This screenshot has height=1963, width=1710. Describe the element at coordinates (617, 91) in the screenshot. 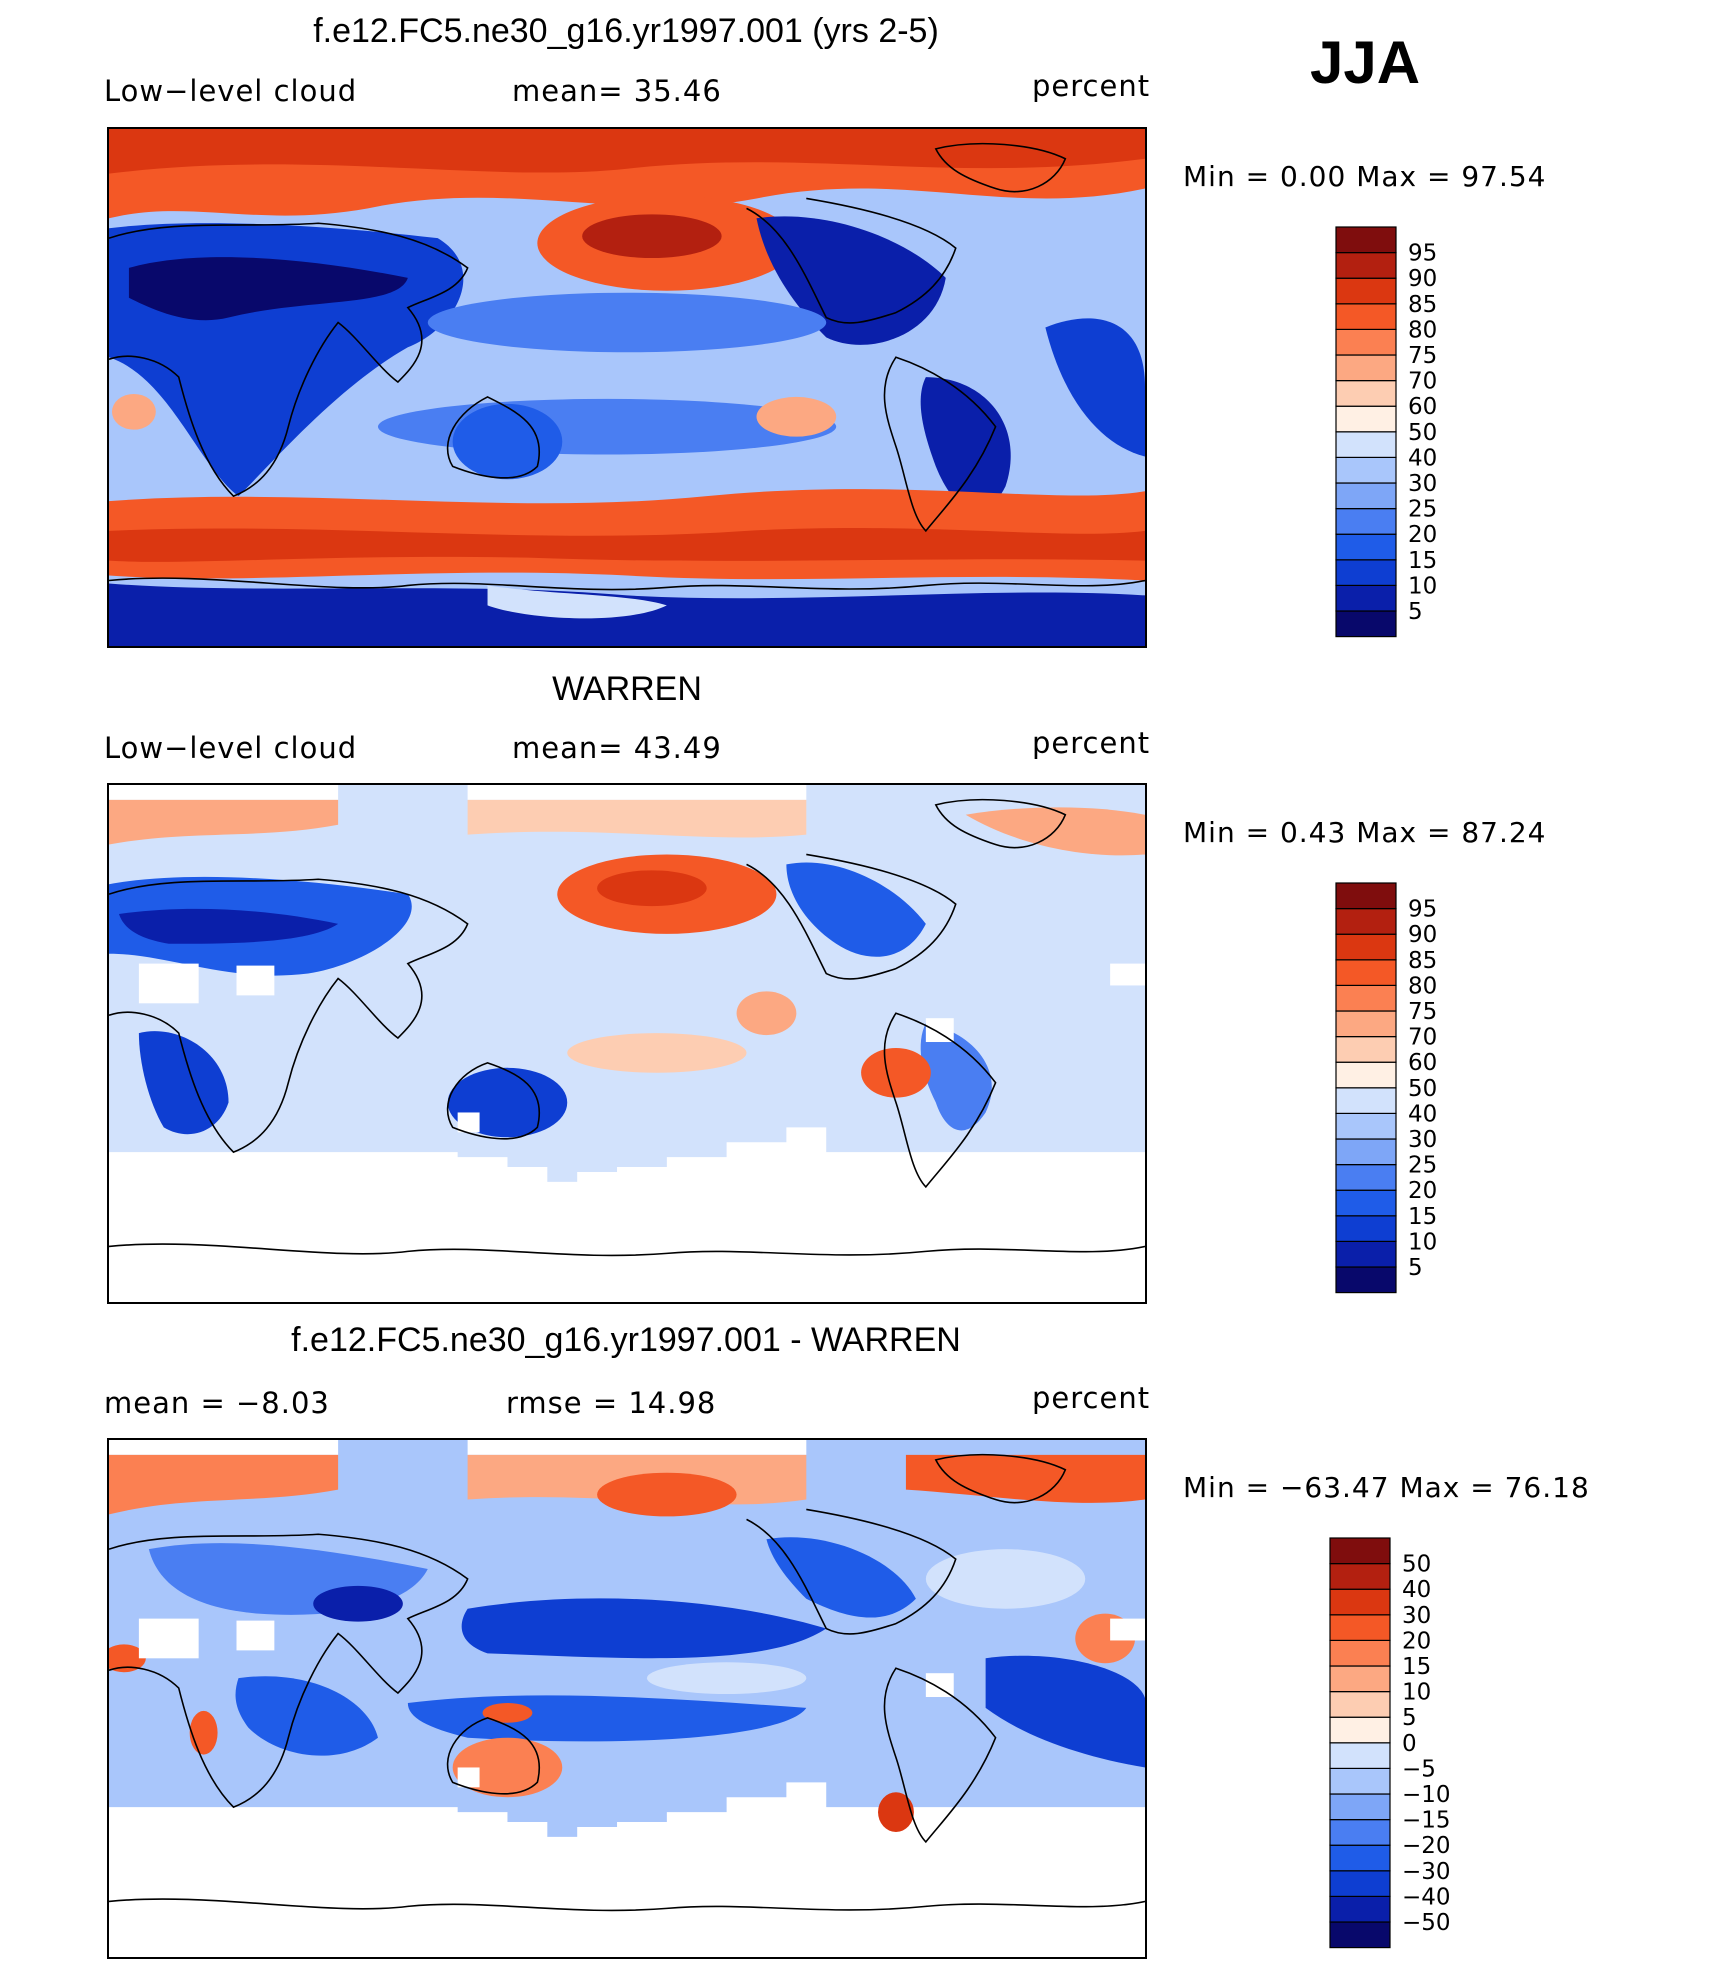

I see `panel-1-center-label: mean= 35.46` at that location.